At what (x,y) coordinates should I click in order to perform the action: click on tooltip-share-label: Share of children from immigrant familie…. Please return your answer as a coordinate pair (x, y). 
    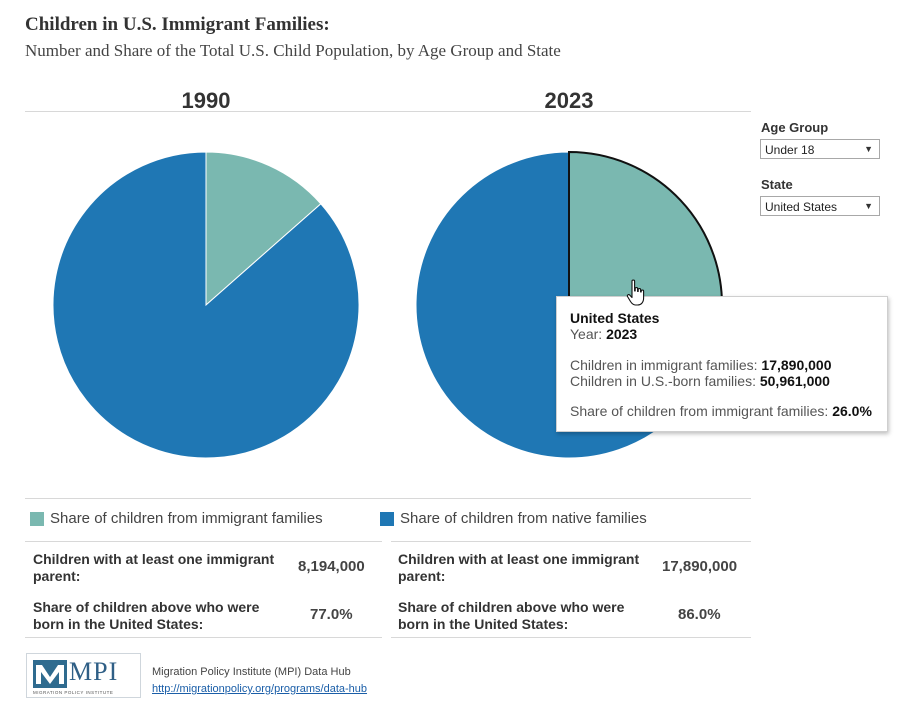
    Looking at the image, I should click on (699, 411).